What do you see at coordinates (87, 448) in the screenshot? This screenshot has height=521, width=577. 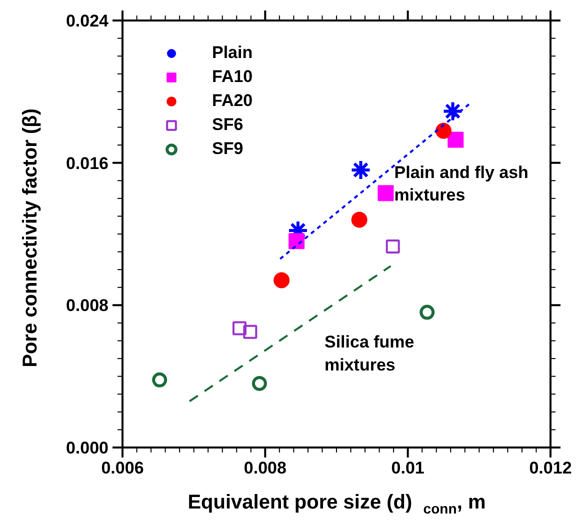 I see `y-tick-label: 0.000` at bounding box center [87, 448].